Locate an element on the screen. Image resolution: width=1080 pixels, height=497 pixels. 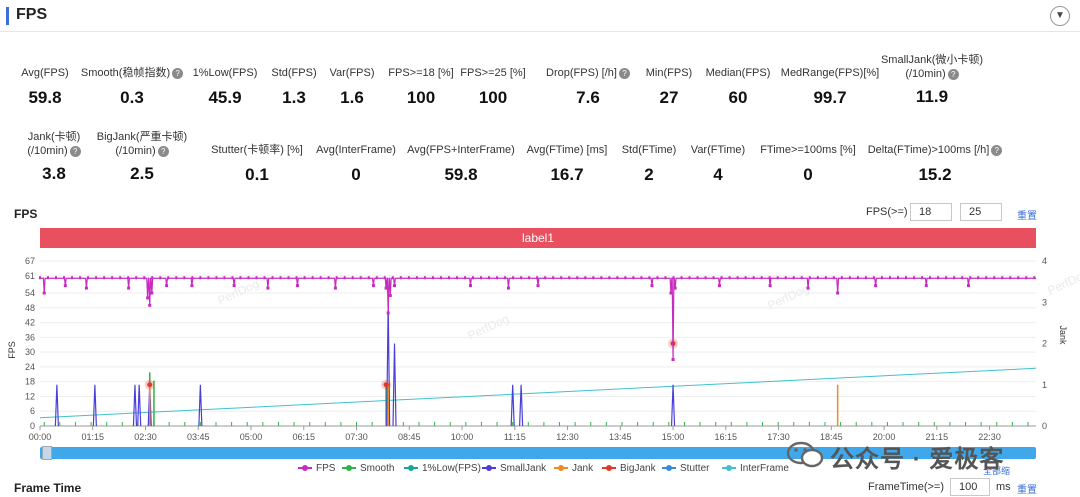
stat-value: 45.9 is located at coordinates (225, 97).